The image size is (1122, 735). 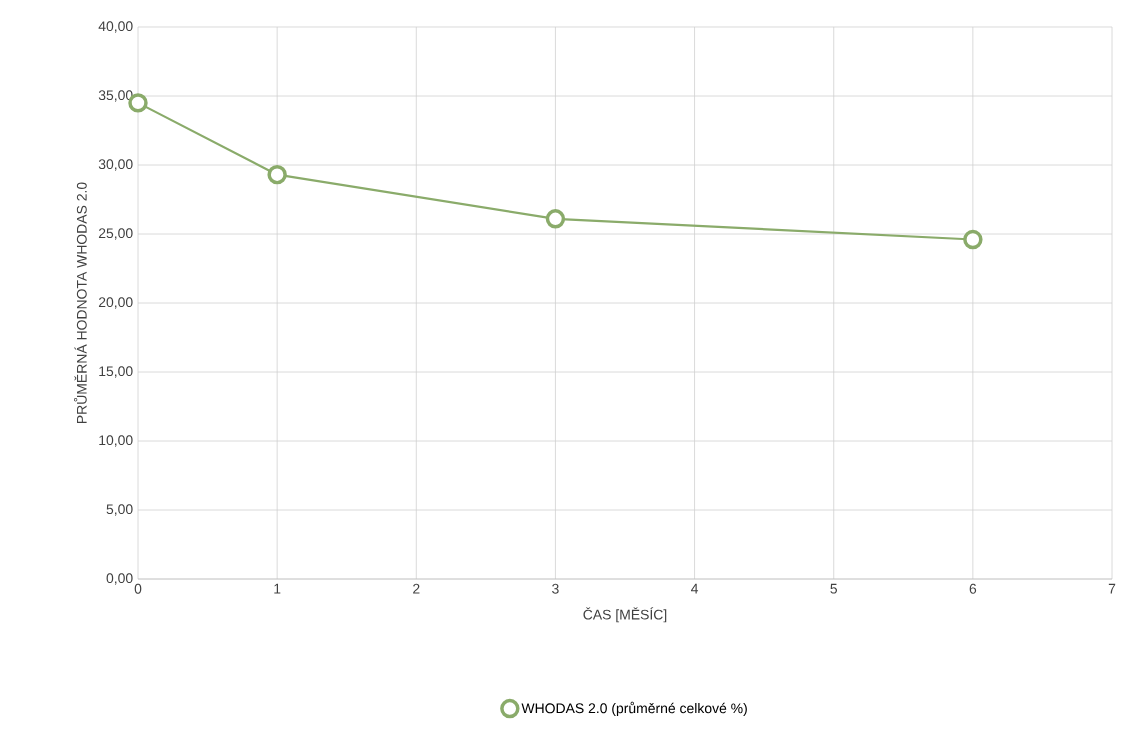 I want to click on x-tick-label: 0, so click(x=138, y=588).